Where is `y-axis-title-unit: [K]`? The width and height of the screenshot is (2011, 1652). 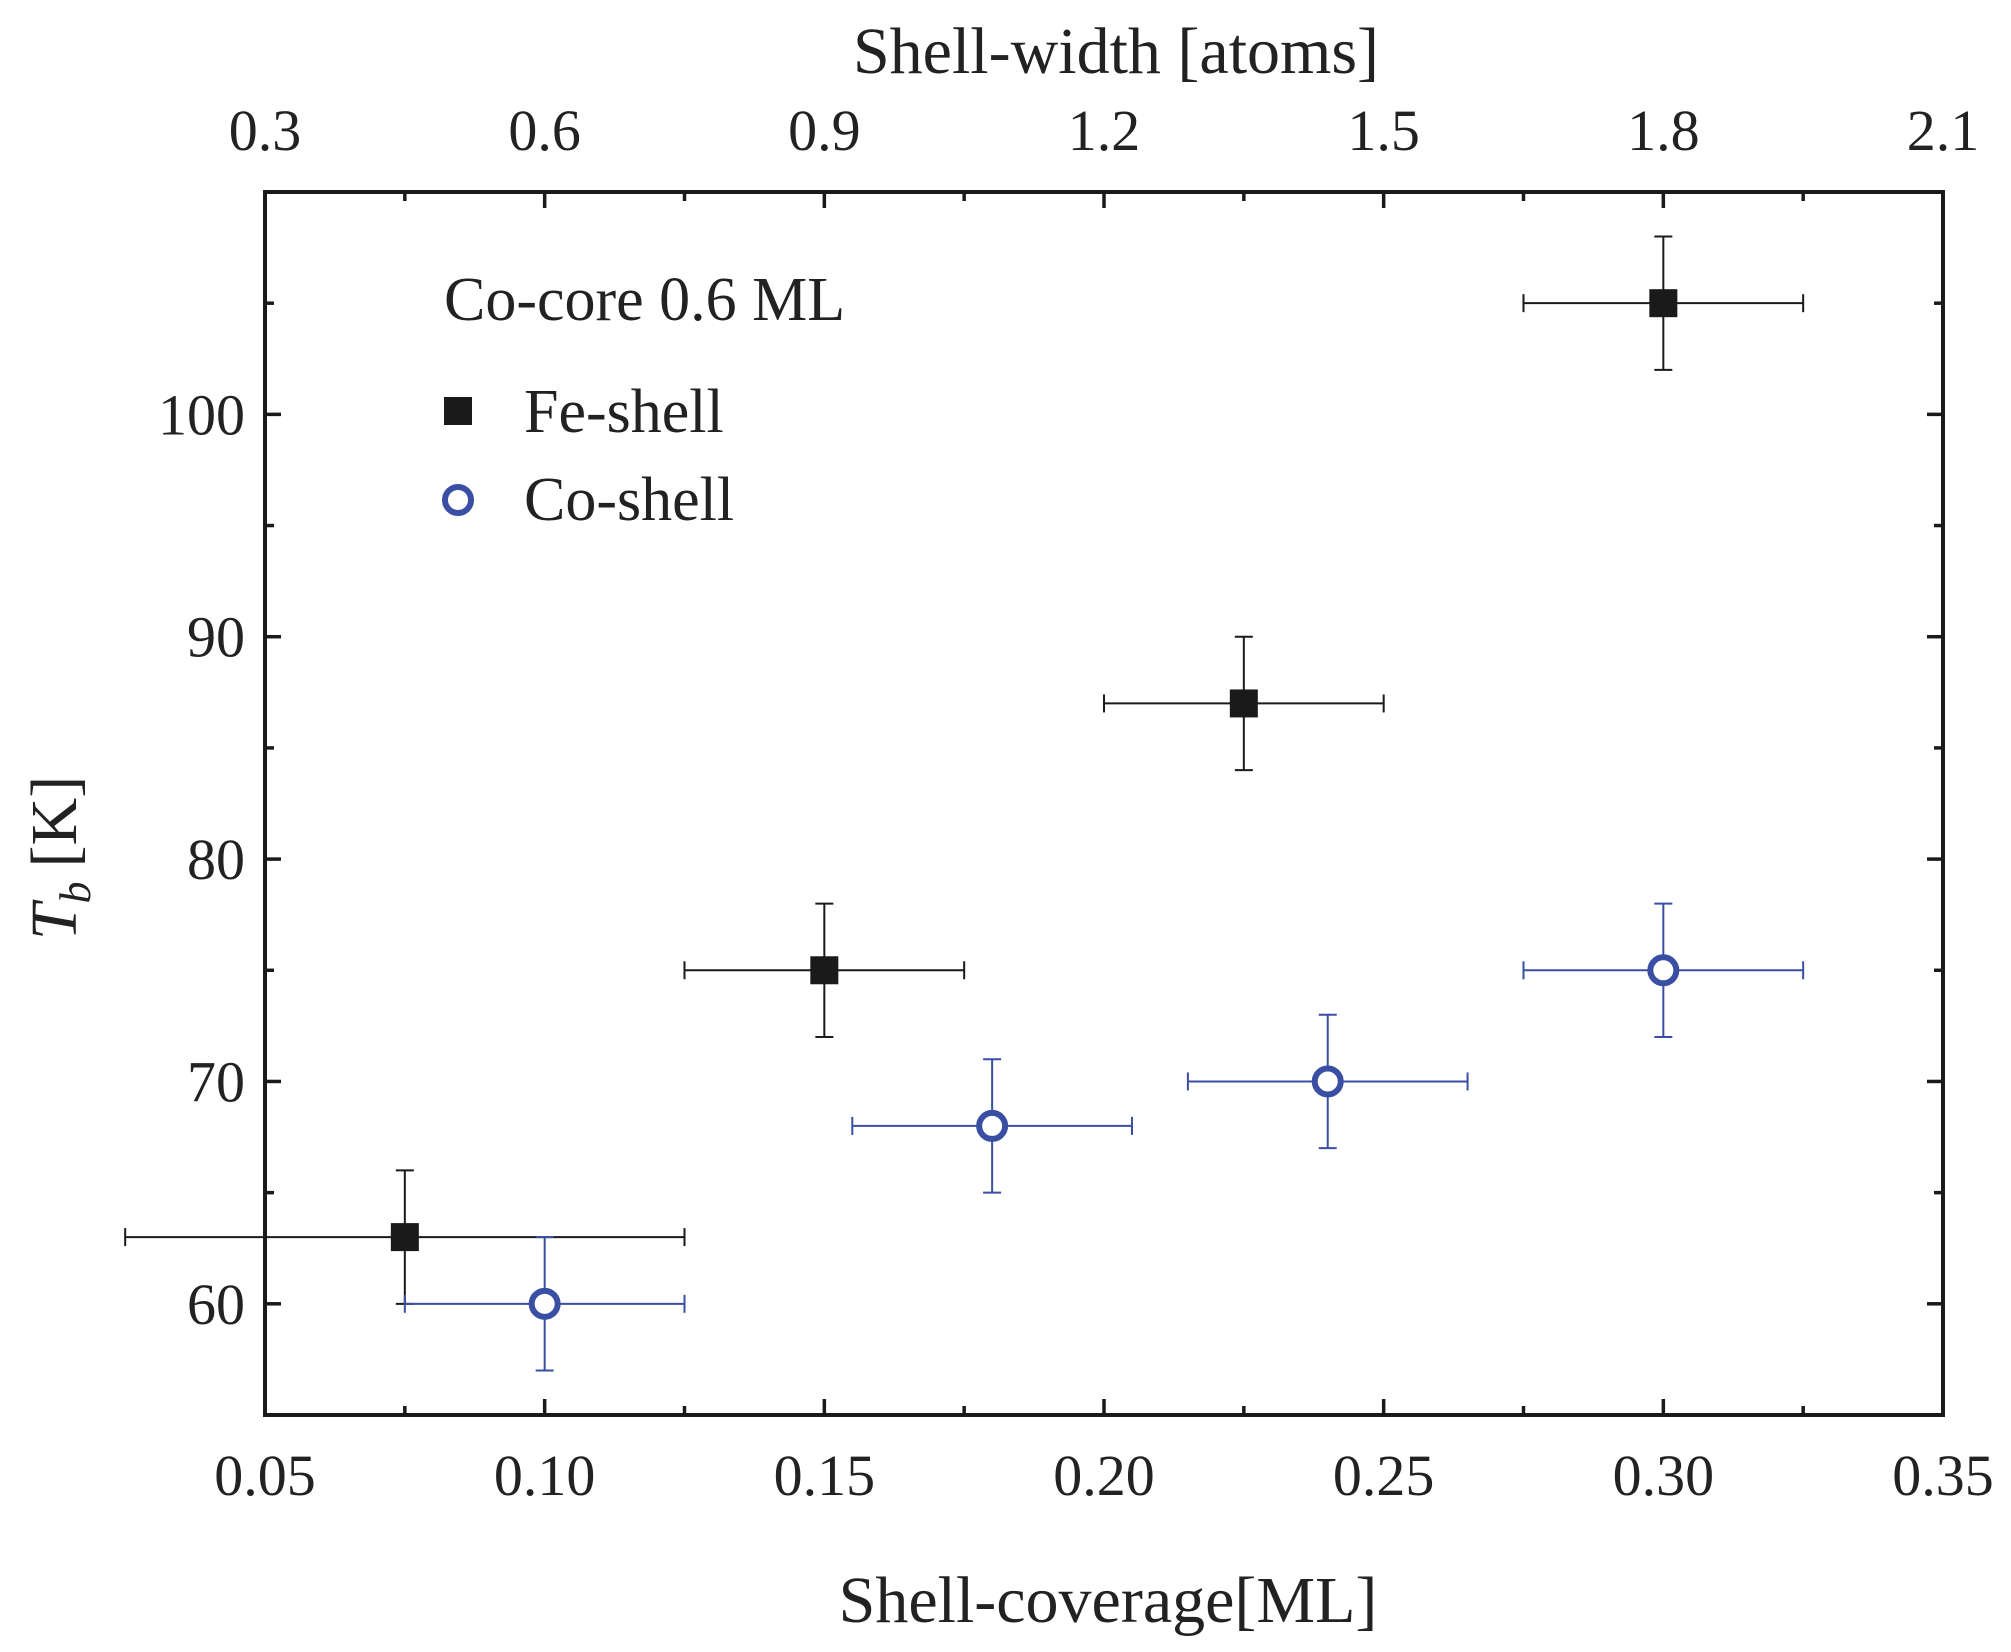 y-axis-title-unit: [K] is located at coordinates (54, 822).